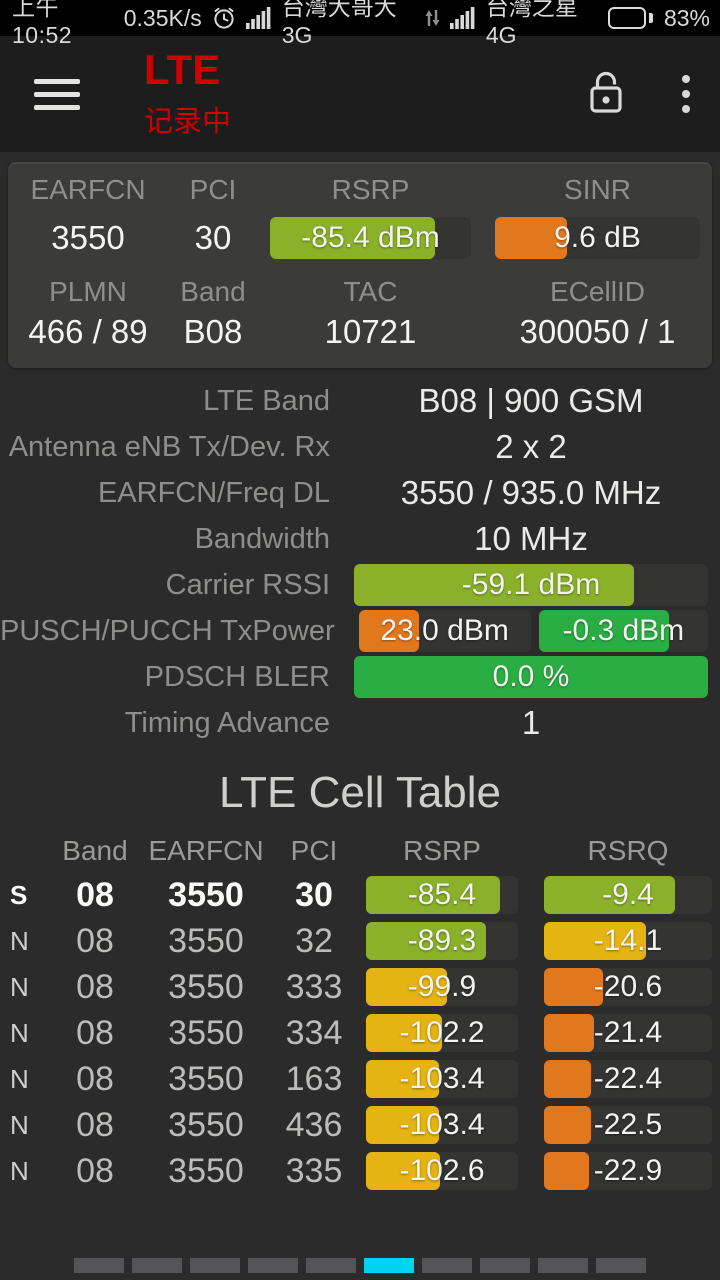 This screenshot has height=1280, width=720. I want to click on bandwidth-value: 10 MHz, so click(531, 538).